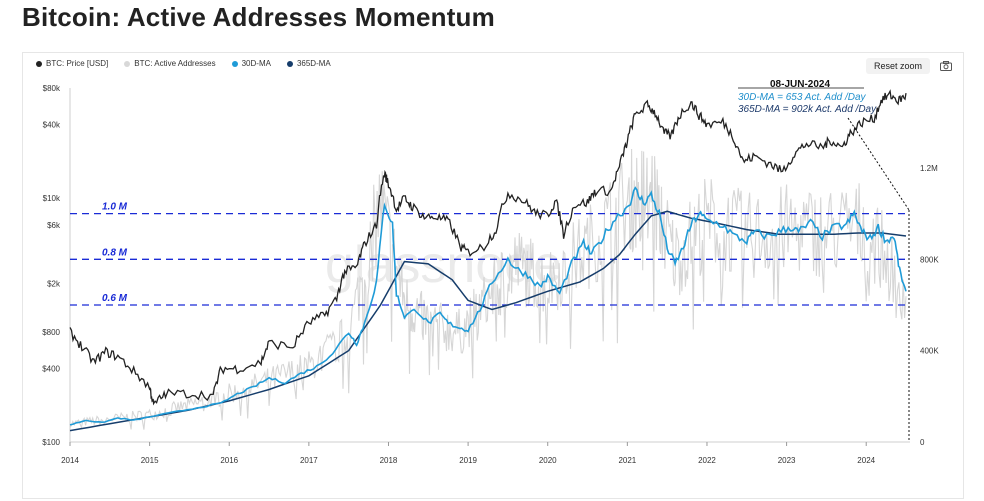  I want to click on legend-item-365d-ma: 365D-MA, so click(308, 63).